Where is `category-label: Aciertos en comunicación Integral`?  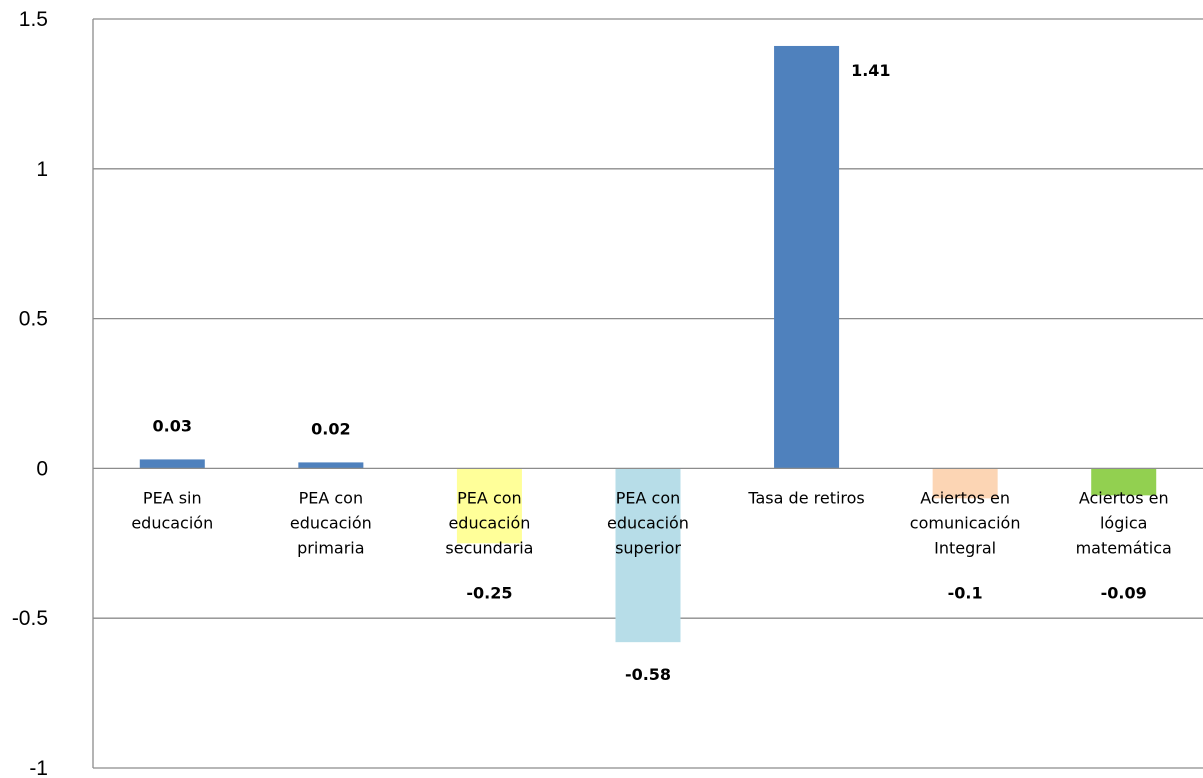 category-label: Aciertos en comunicación Integral is located at coordinates (965, 522).